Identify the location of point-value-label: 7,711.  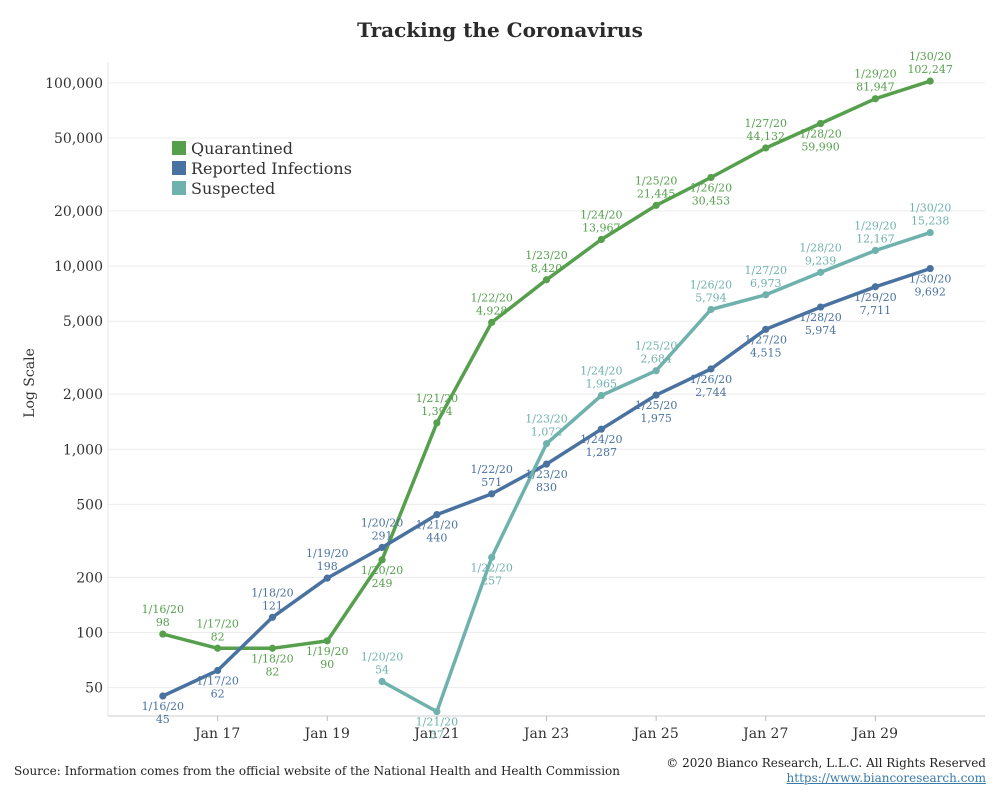
(876, 310).